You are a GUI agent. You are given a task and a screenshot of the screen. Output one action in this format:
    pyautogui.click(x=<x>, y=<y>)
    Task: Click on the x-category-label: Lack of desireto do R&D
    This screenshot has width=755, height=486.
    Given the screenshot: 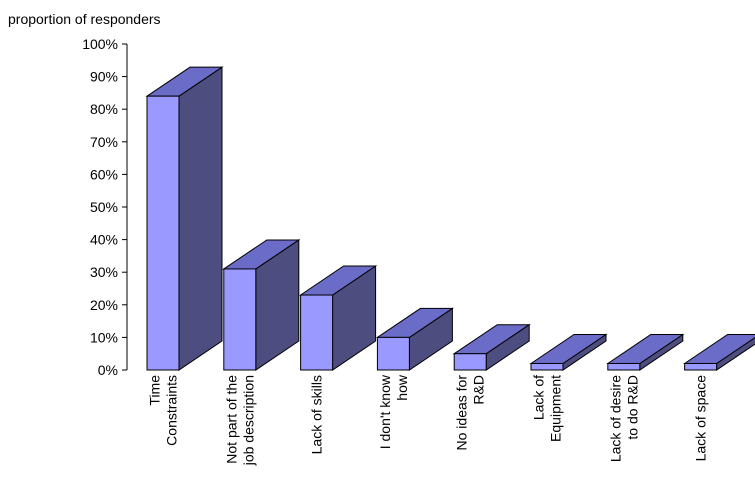 What is the action you would take?
    pyautogui.click(x=623, y=418)
    